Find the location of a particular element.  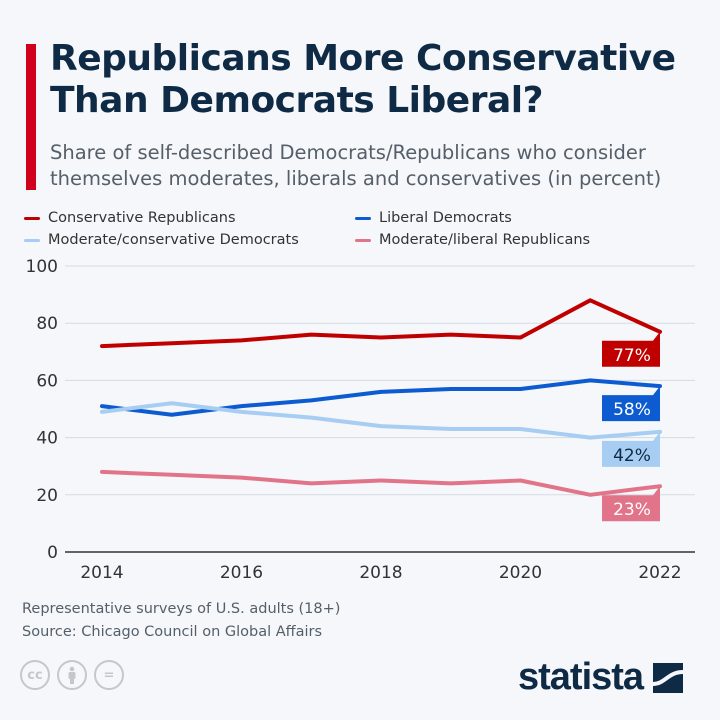

statista-logo-icon is located at coordinates (668, 677).